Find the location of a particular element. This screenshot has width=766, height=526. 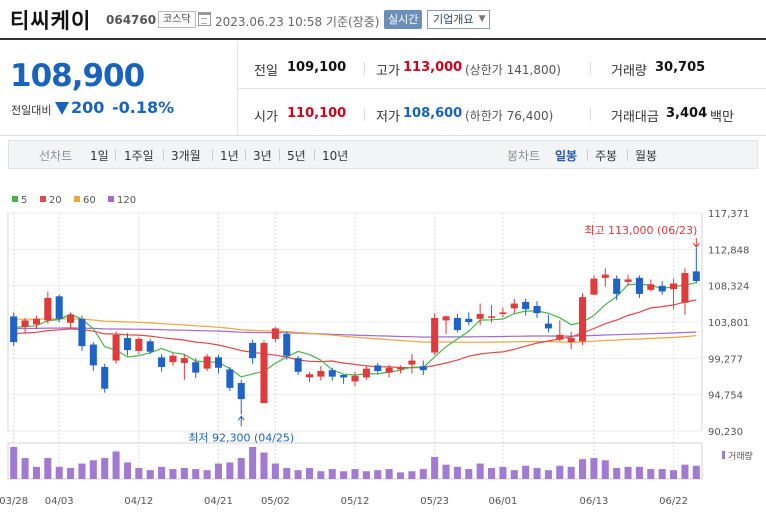

candle-weekly: 주봉 is located at coordinates (606, 156).